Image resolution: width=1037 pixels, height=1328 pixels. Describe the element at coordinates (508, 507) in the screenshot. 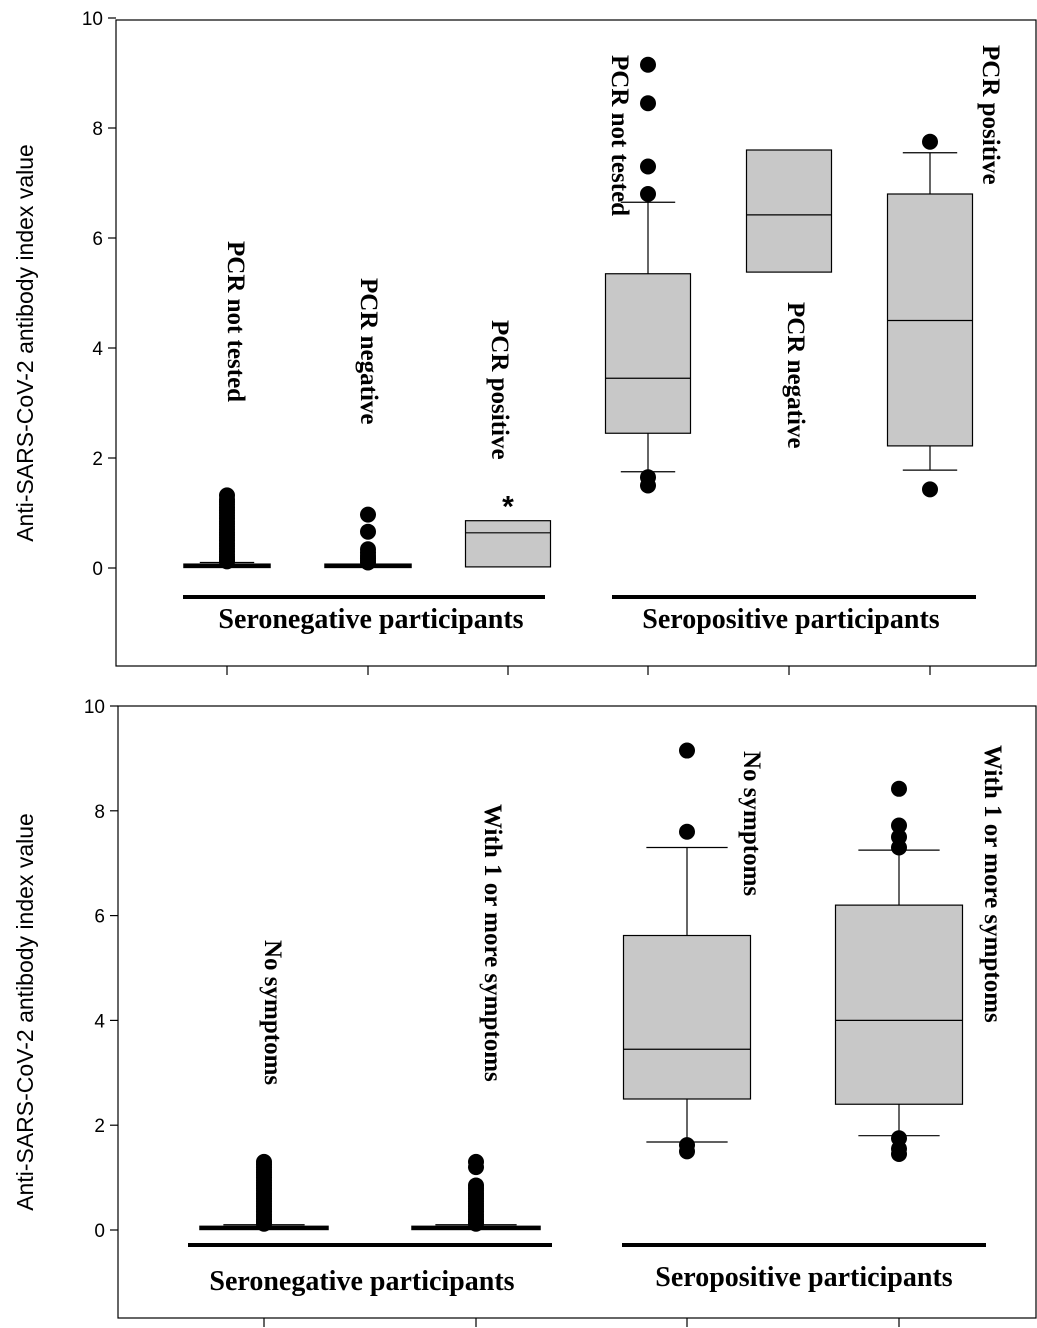

I see `significance-marker: *` at that location.